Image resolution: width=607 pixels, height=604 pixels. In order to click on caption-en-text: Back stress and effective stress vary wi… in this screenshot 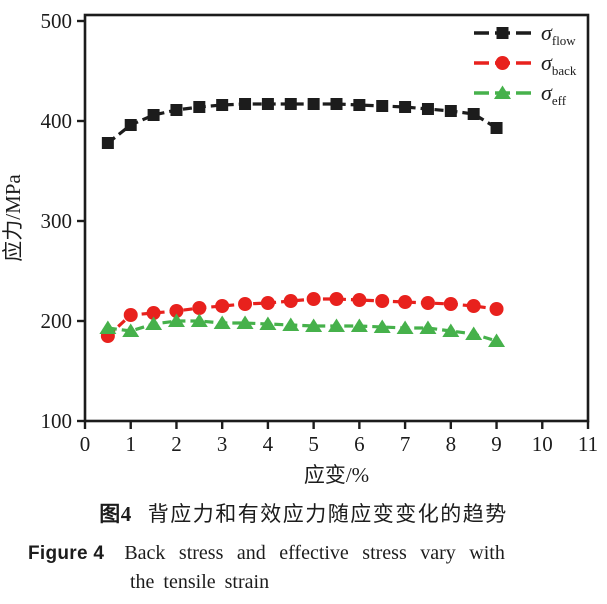, I will do `click(314, 553)`.